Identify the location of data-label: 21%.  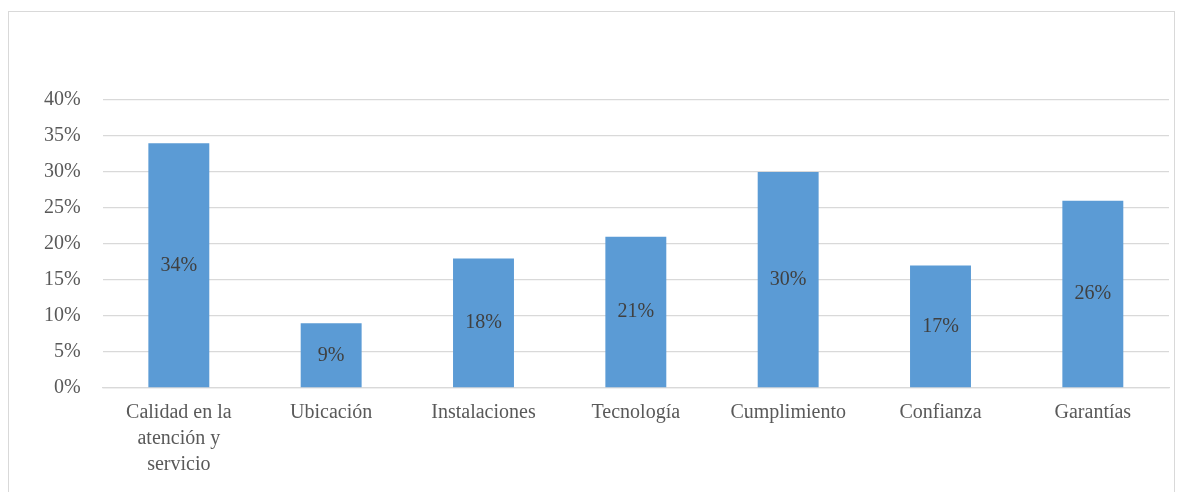
(636, 310).